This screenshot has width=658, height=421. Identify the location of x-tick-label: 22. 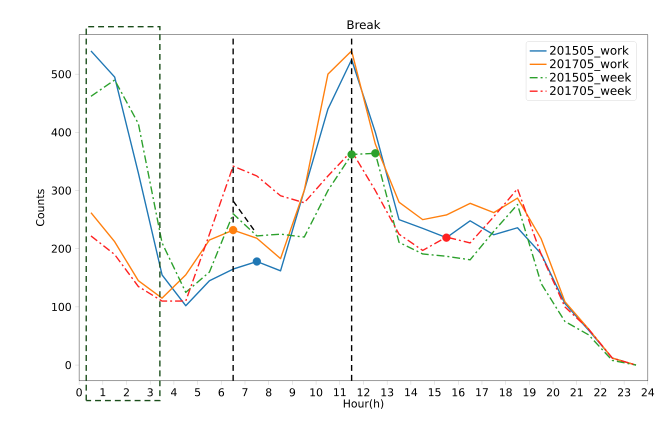
(600, 392).